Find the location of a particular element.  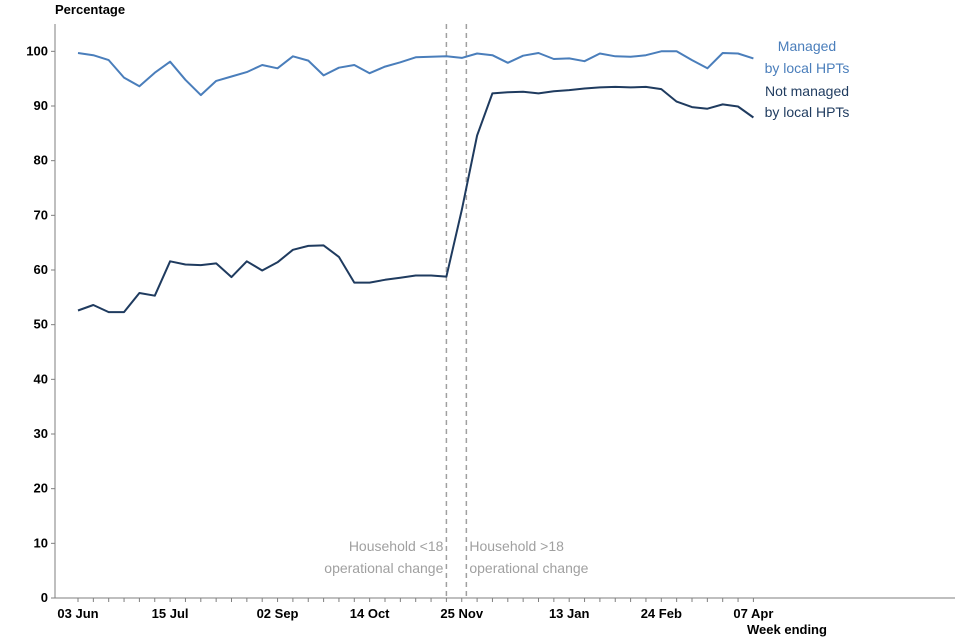

series-label: Managed is located at coordinates (807, 46).